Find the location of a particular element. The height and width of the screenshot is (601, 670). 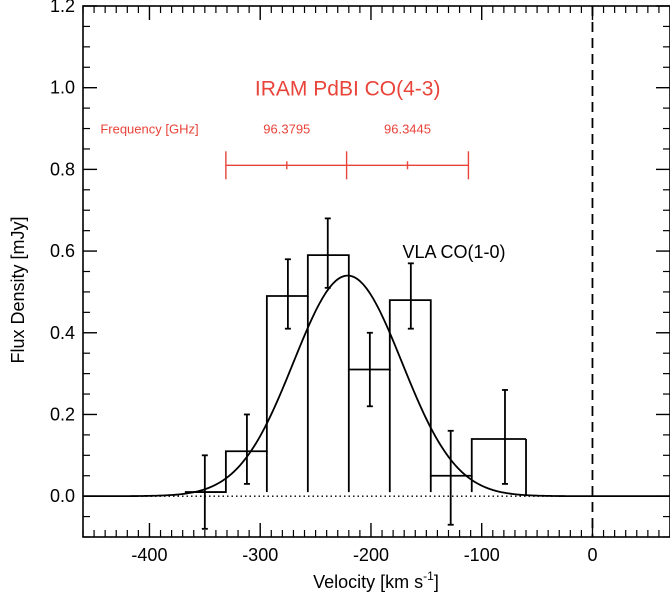

y-tick-label: 1.0 is located at coordinates (62, 88).